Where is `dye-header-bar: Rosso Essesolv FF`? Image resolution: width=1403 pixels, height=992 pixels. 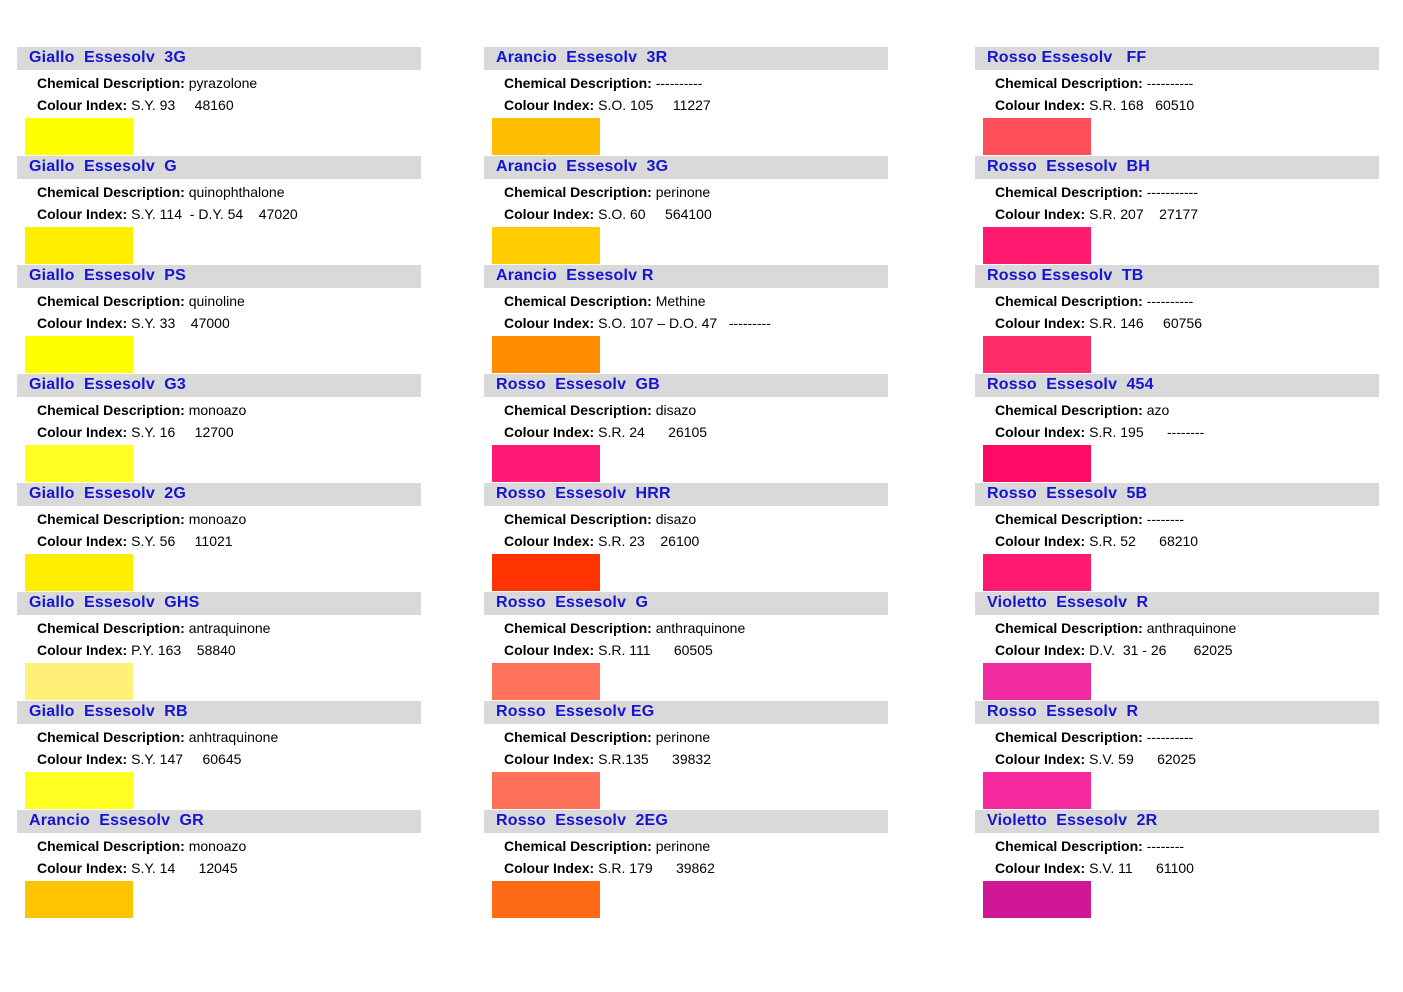
dye-header-bar: Rosso Essesolv FF is located at coordinates (1177, 58).